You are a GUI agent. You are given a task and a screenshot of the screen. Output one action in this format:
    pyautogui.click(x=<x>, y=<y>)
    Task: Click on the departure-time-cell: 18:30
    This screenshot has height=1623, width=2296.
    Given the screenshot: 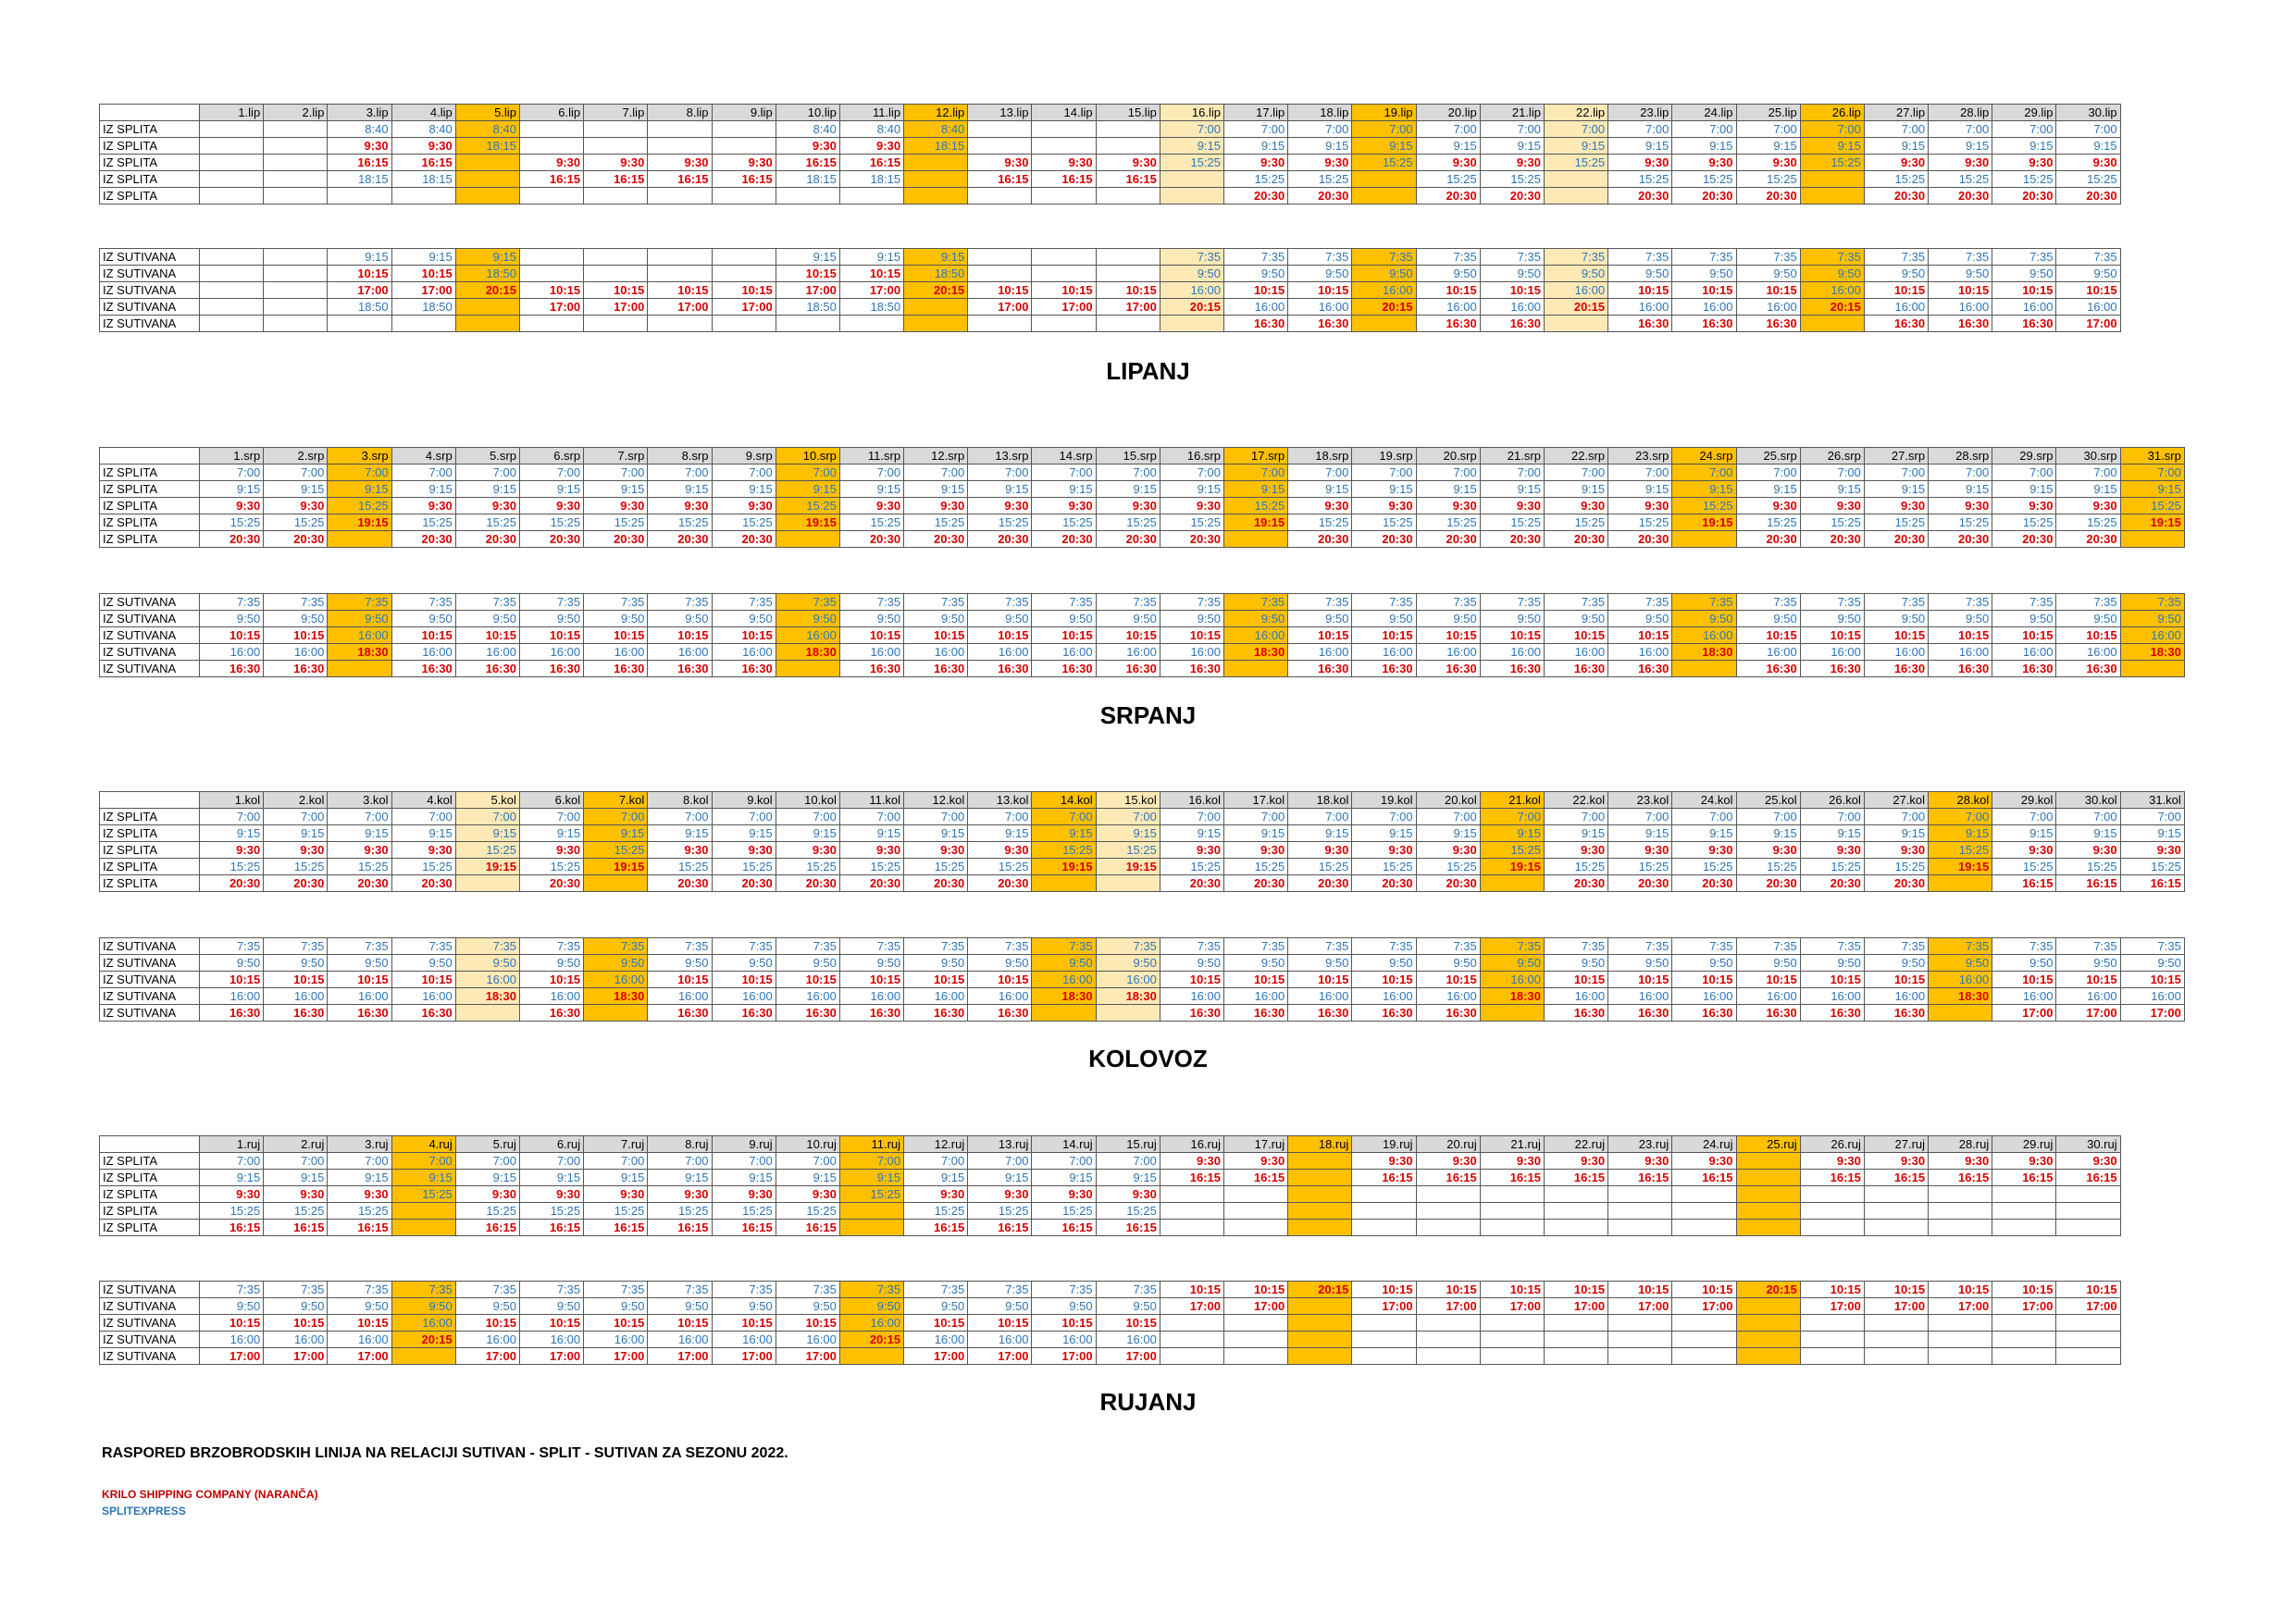 What is the action you would take?
    pyautogui.click(x=808, y=652)
    